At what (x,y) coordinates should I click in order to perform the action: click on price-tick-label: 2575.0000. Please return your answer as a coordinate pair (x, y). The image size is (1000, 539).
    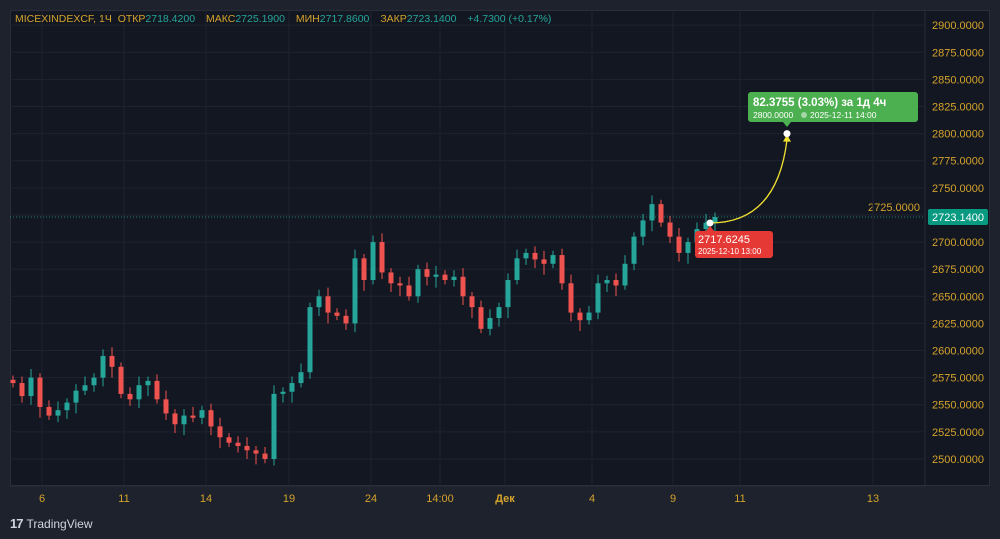
    Looking at the image, I should click on (958, 379).